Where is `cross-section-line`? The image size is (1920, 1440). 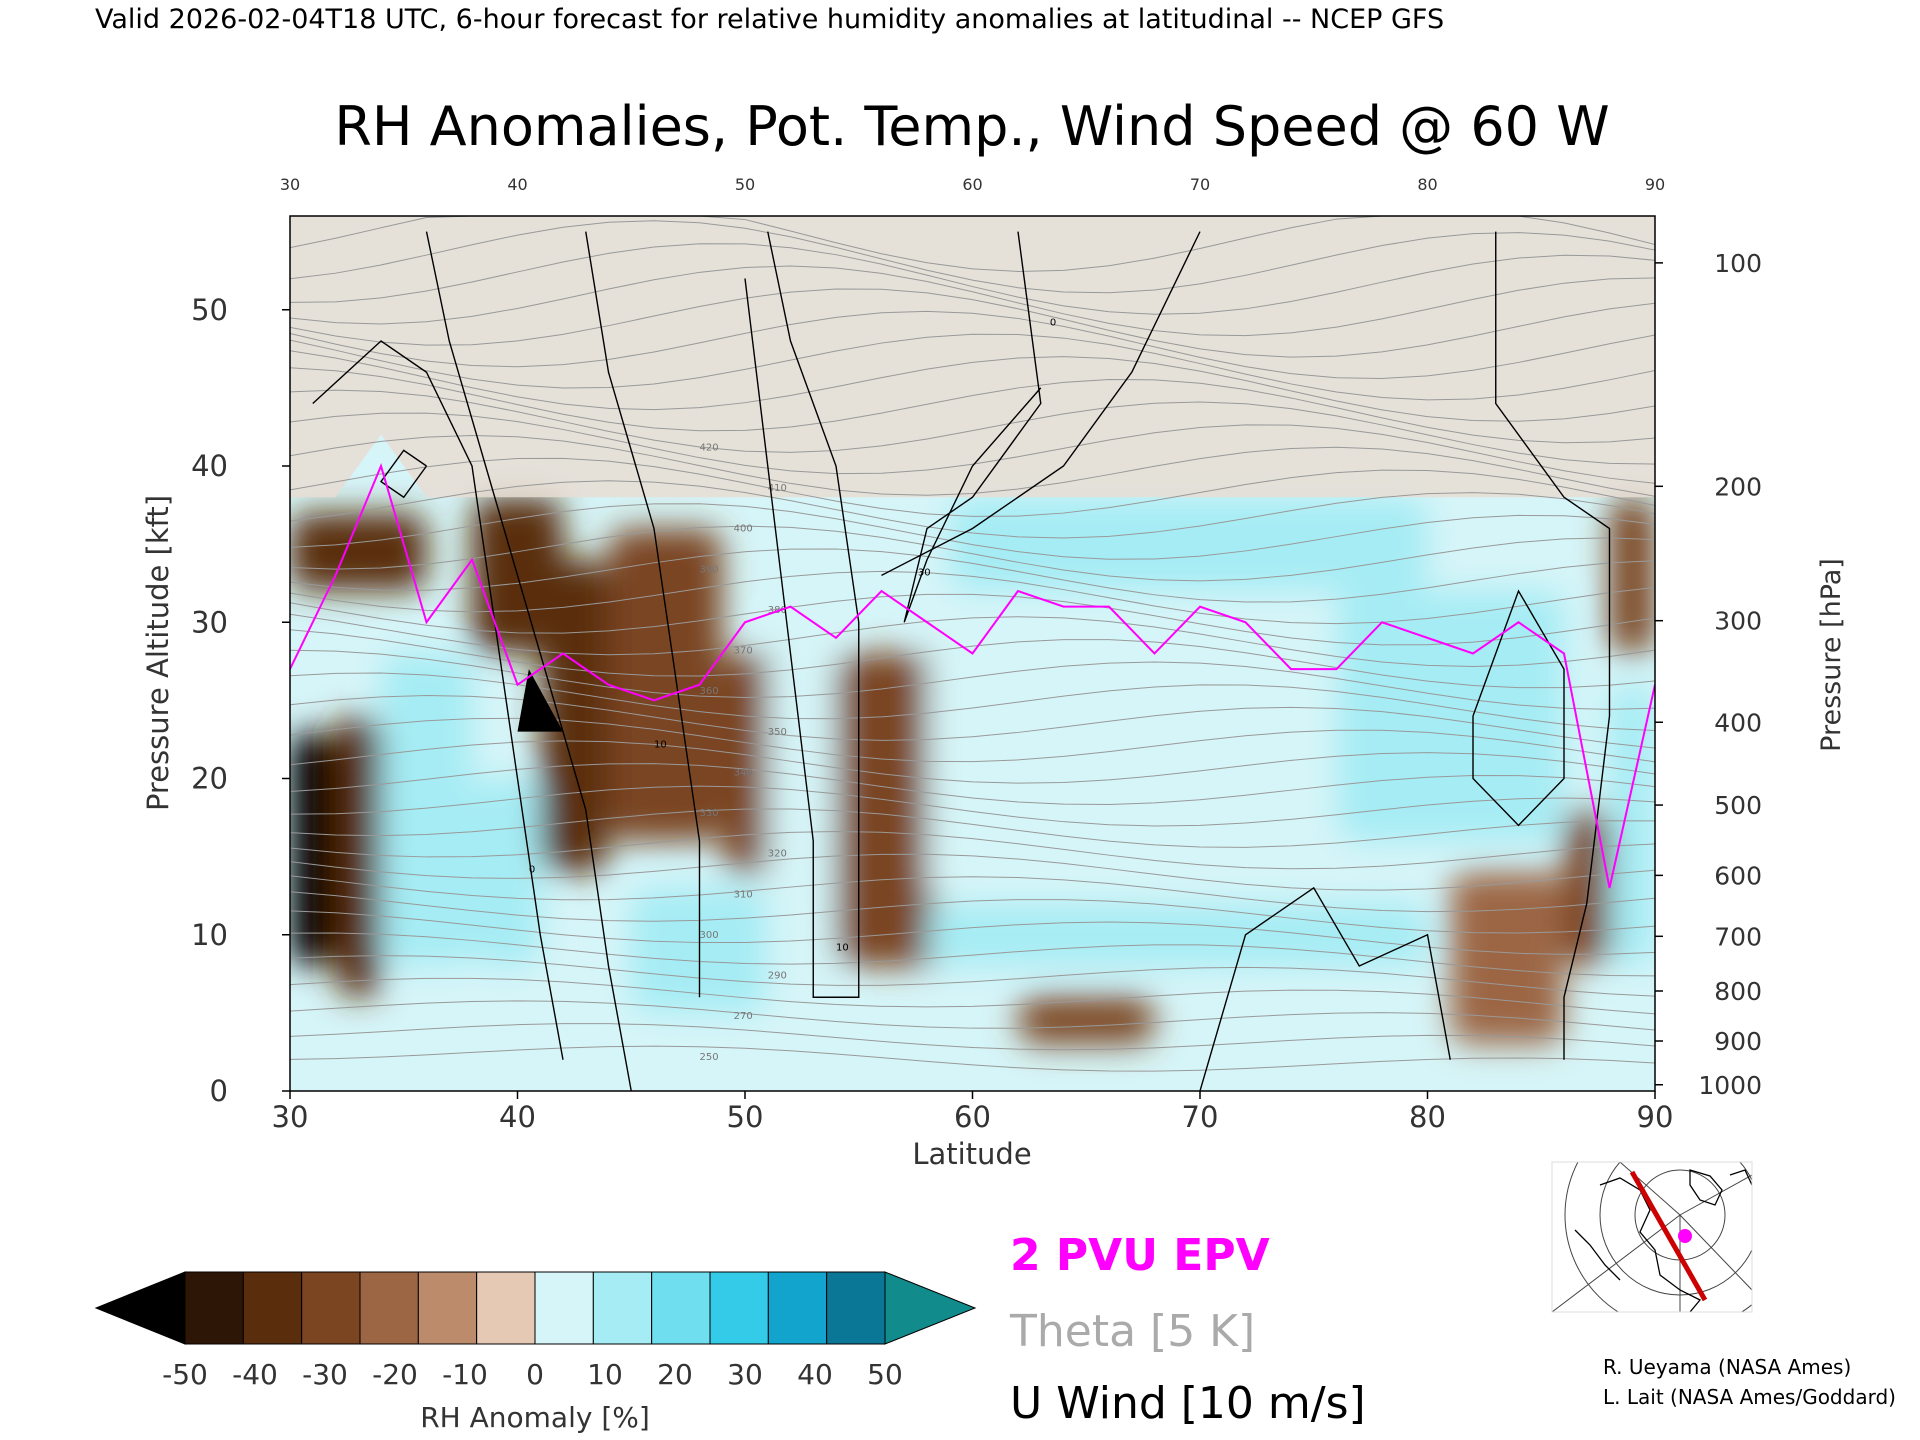
cross-section-line is located at coordinates (1668, 1236).